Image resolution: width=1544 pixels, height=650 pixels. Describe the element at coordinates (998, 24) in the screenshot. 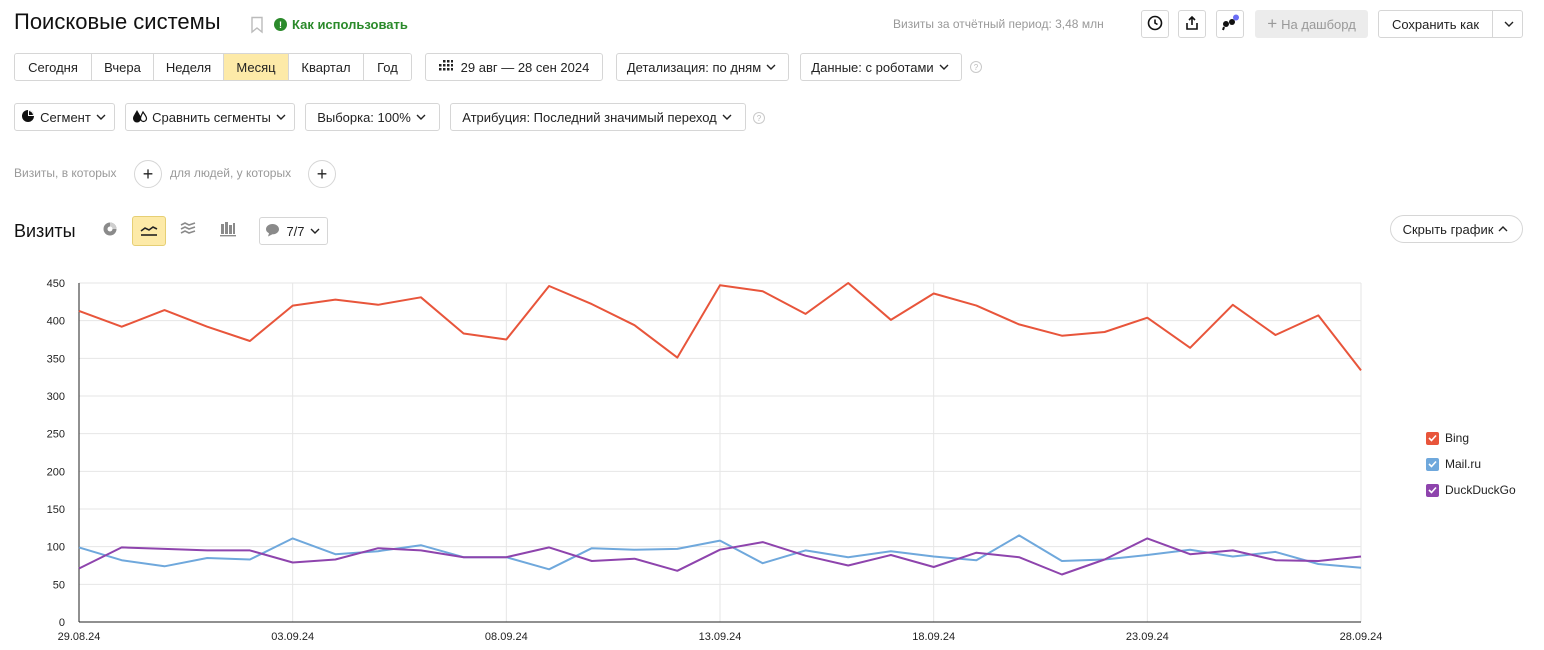

I see `visits-total-label: Визиты за отчётный период: 3,48 млн` at that location.